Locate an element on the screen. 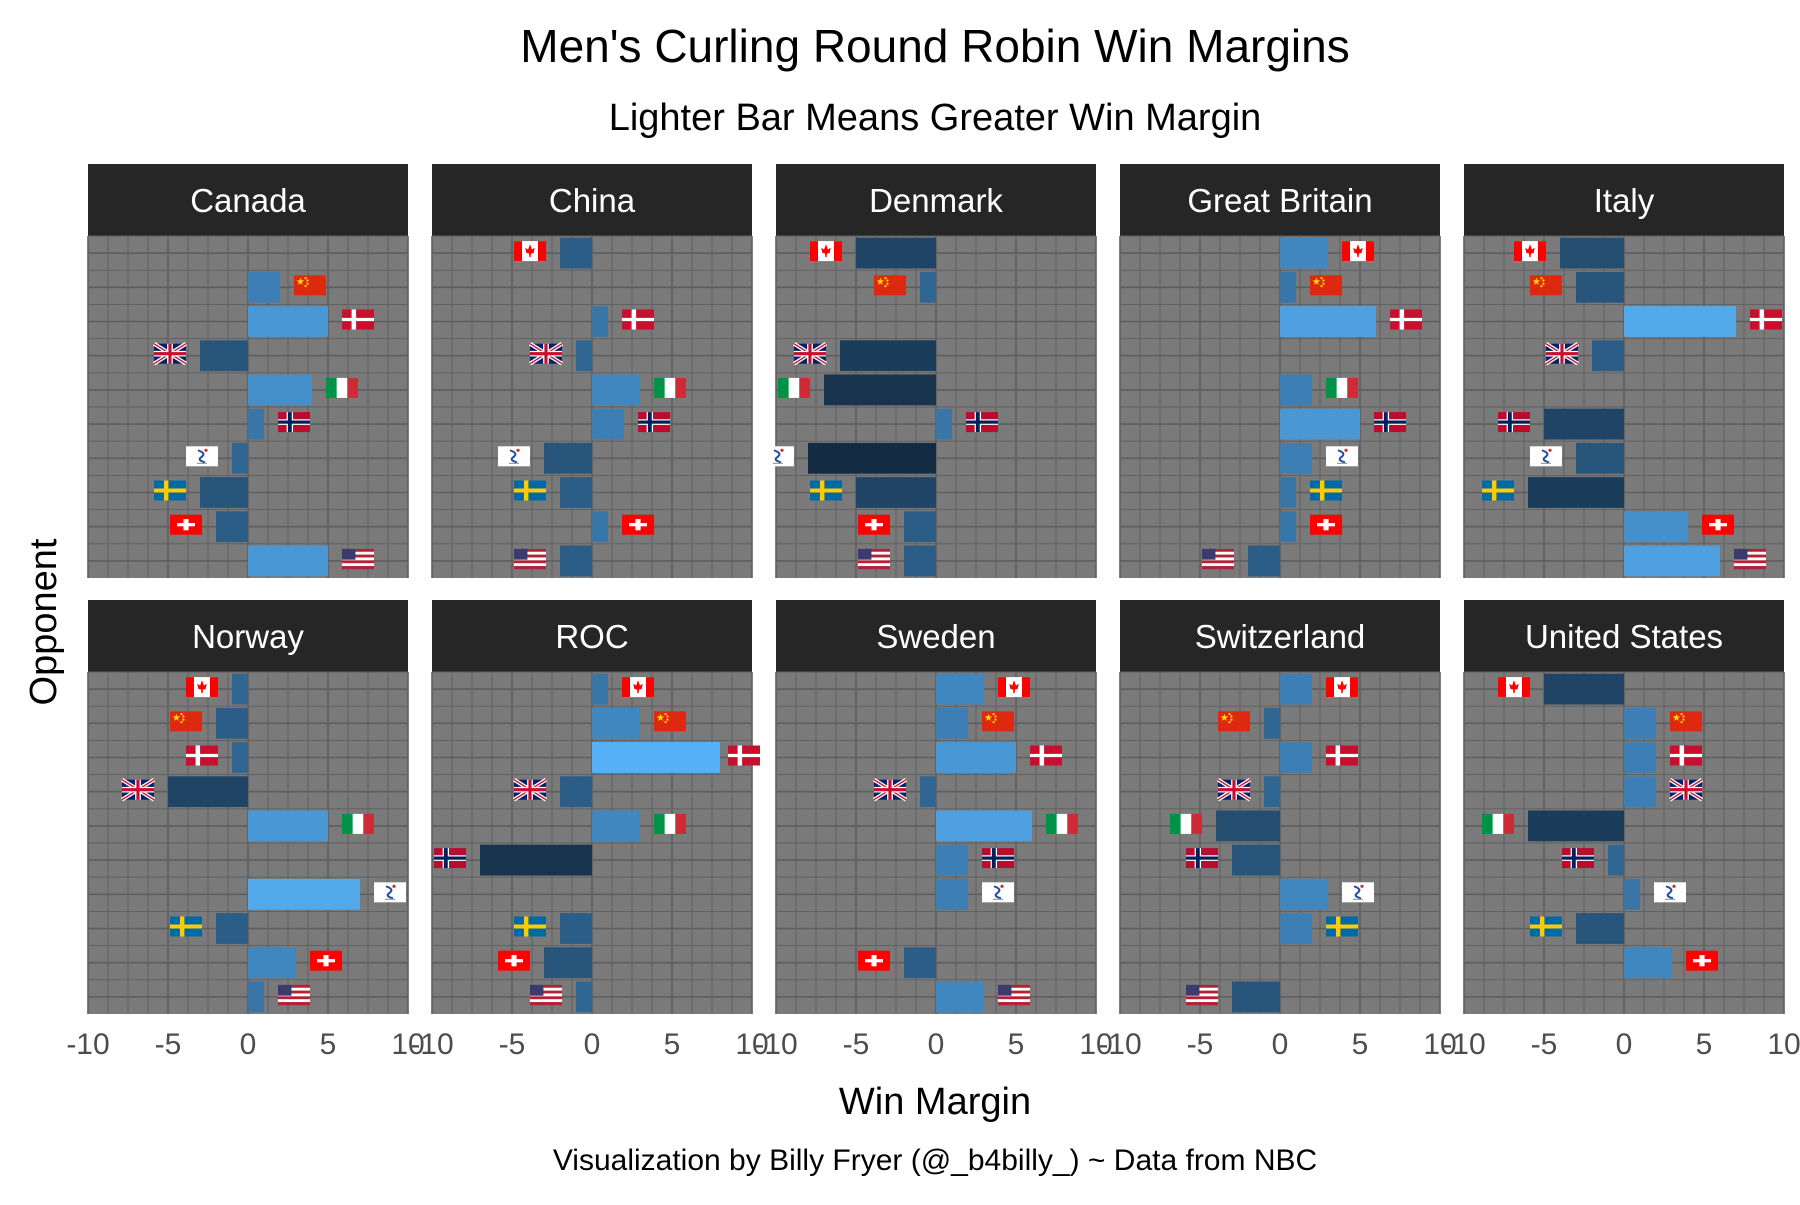  bar-switzerland-vs-united-states is located at coordinates (1256, 997).